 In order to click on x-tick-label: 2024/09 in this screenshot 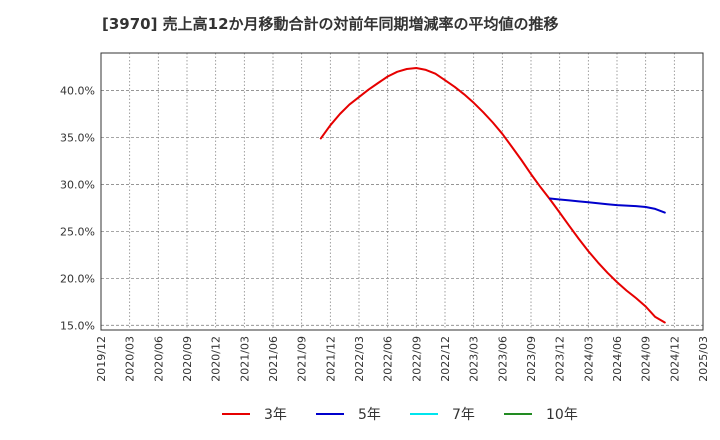, I will do `click(646, 359)`.